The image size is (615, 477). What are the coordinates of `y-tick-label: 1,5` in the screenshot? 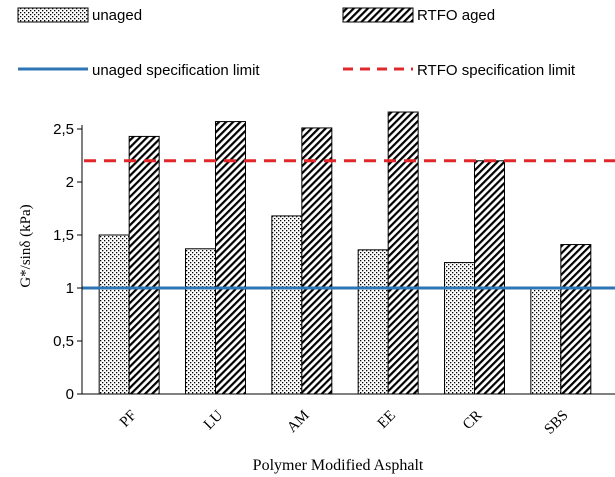 It's located at (63, 235).